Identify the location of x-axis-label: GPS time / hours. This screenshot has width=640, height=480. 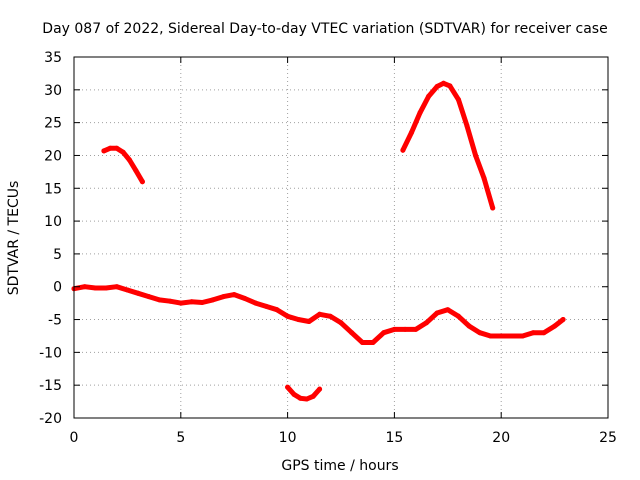
(339, 466).